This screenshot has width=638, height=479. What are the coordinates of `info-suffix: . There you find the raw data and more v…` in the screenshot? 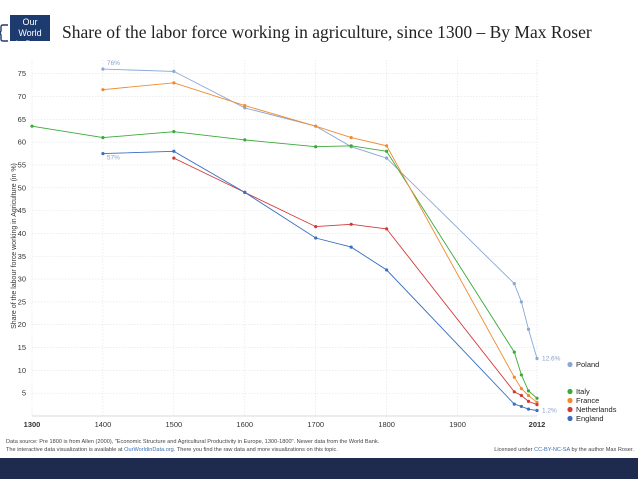 It's located at (255, 450).